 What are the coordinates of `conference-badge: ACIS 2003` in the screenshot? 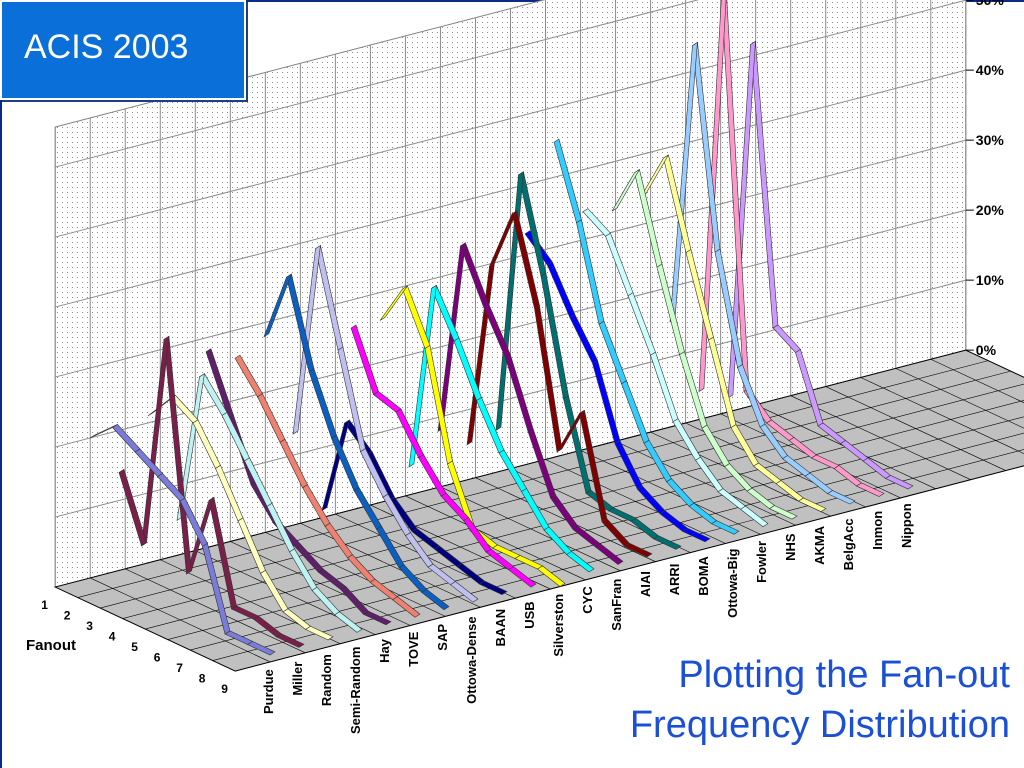 It's located at (123, 50).